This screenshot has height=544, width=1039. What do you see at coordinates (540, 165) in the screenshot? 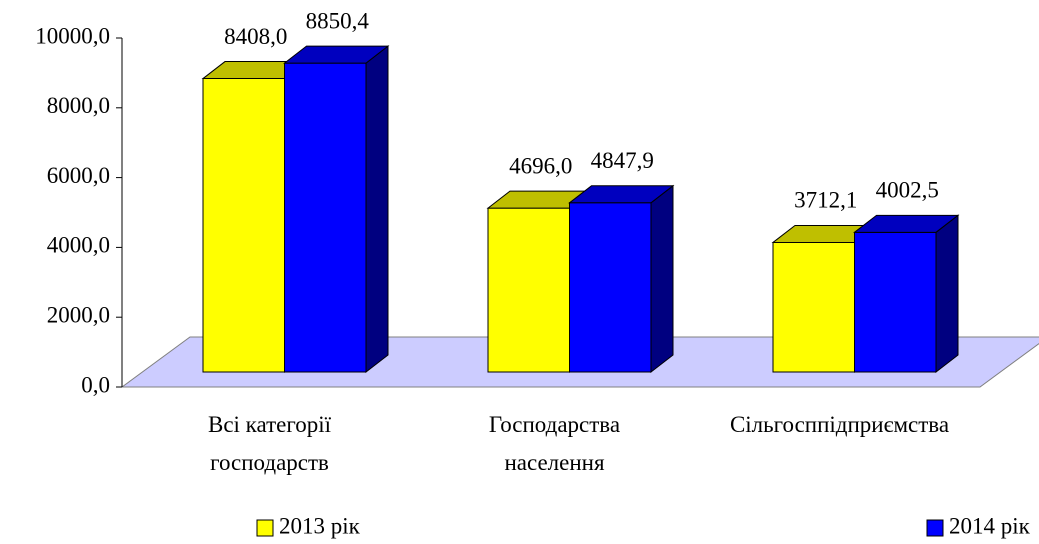
I see `value-label: 4696,0` at bounding box center [540, 165].